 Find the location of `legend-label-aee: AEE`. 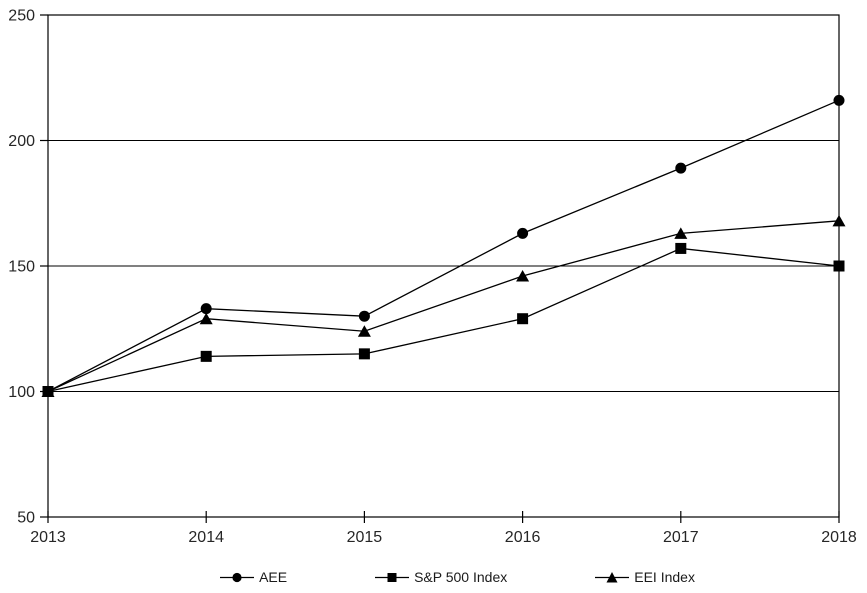

legend-label-aee: AEE is located at coordinates (273, 577).